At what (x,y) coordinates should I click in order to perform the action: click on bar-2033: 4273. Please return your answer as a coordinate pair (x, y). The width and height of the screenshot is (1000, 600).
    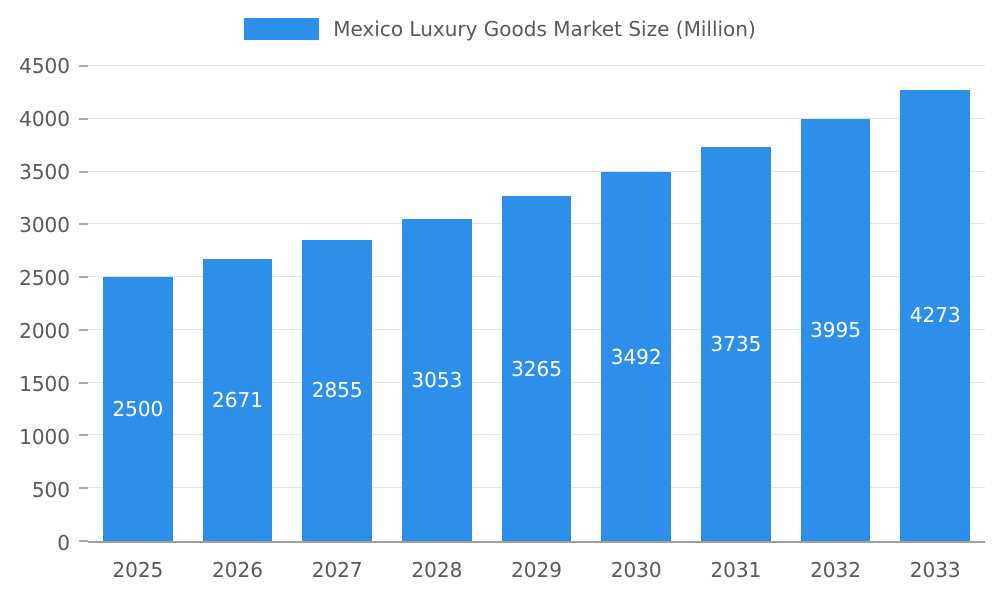
    Looking at the image, I should click on (935, 315).